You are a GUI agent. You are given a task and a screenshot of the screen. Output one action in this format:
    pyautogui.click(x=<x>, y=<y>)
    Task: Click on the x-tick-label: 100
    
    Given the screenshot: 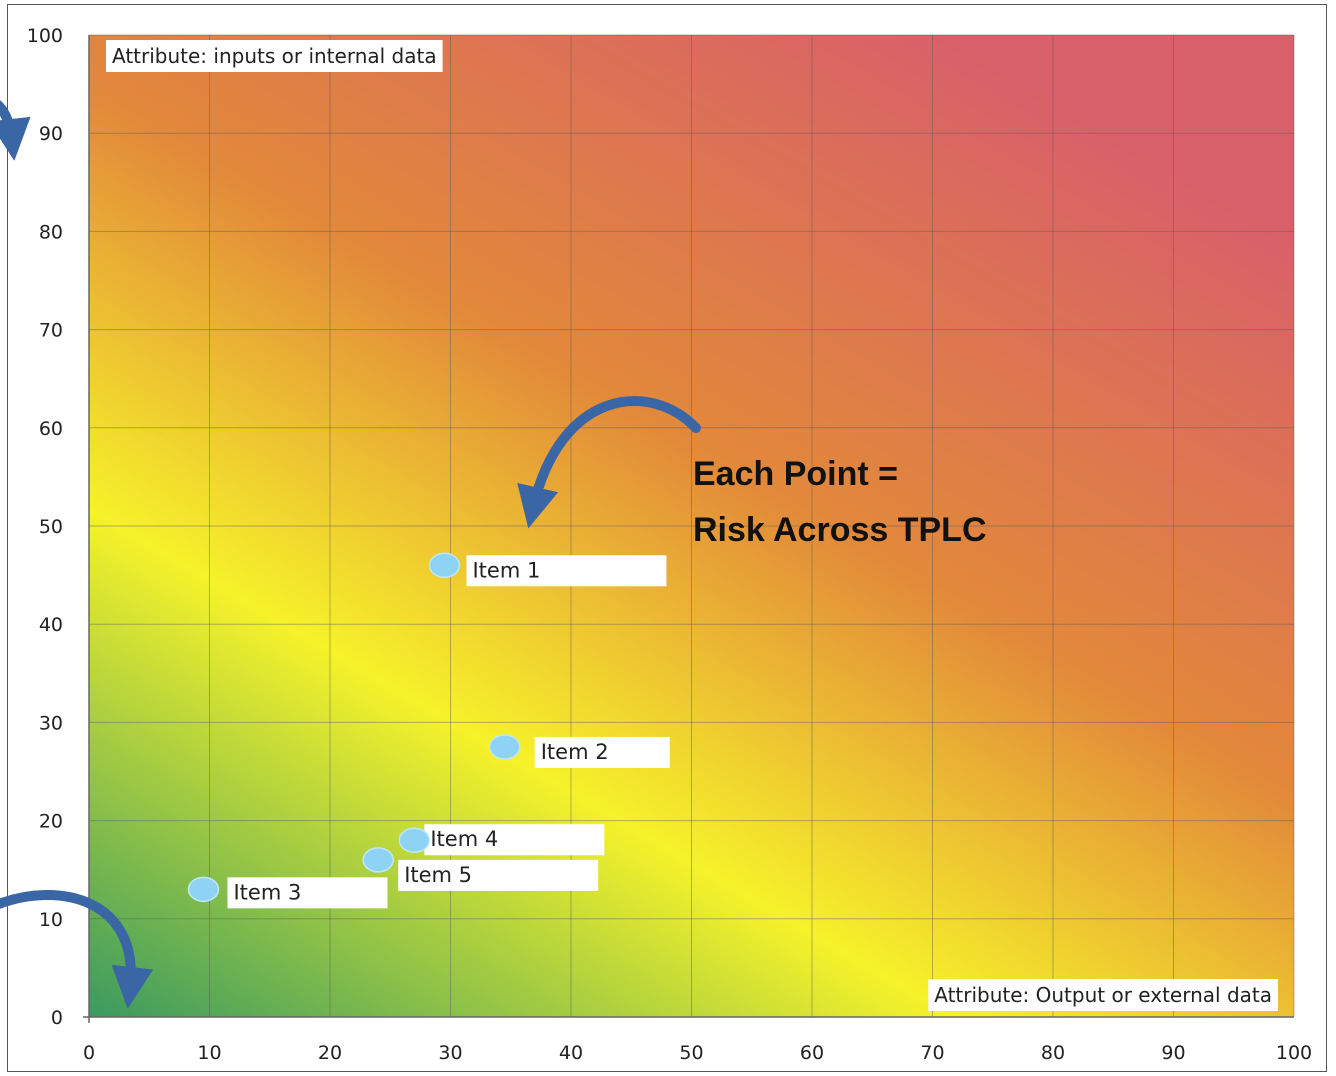 What is the action you would take?
    pyautogui.click(x=1294, y=1053)
    